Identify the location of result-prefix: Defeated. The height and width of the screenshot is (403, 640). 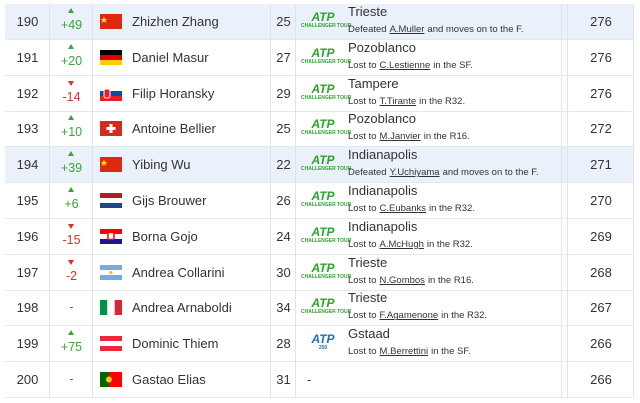
(367, 29).